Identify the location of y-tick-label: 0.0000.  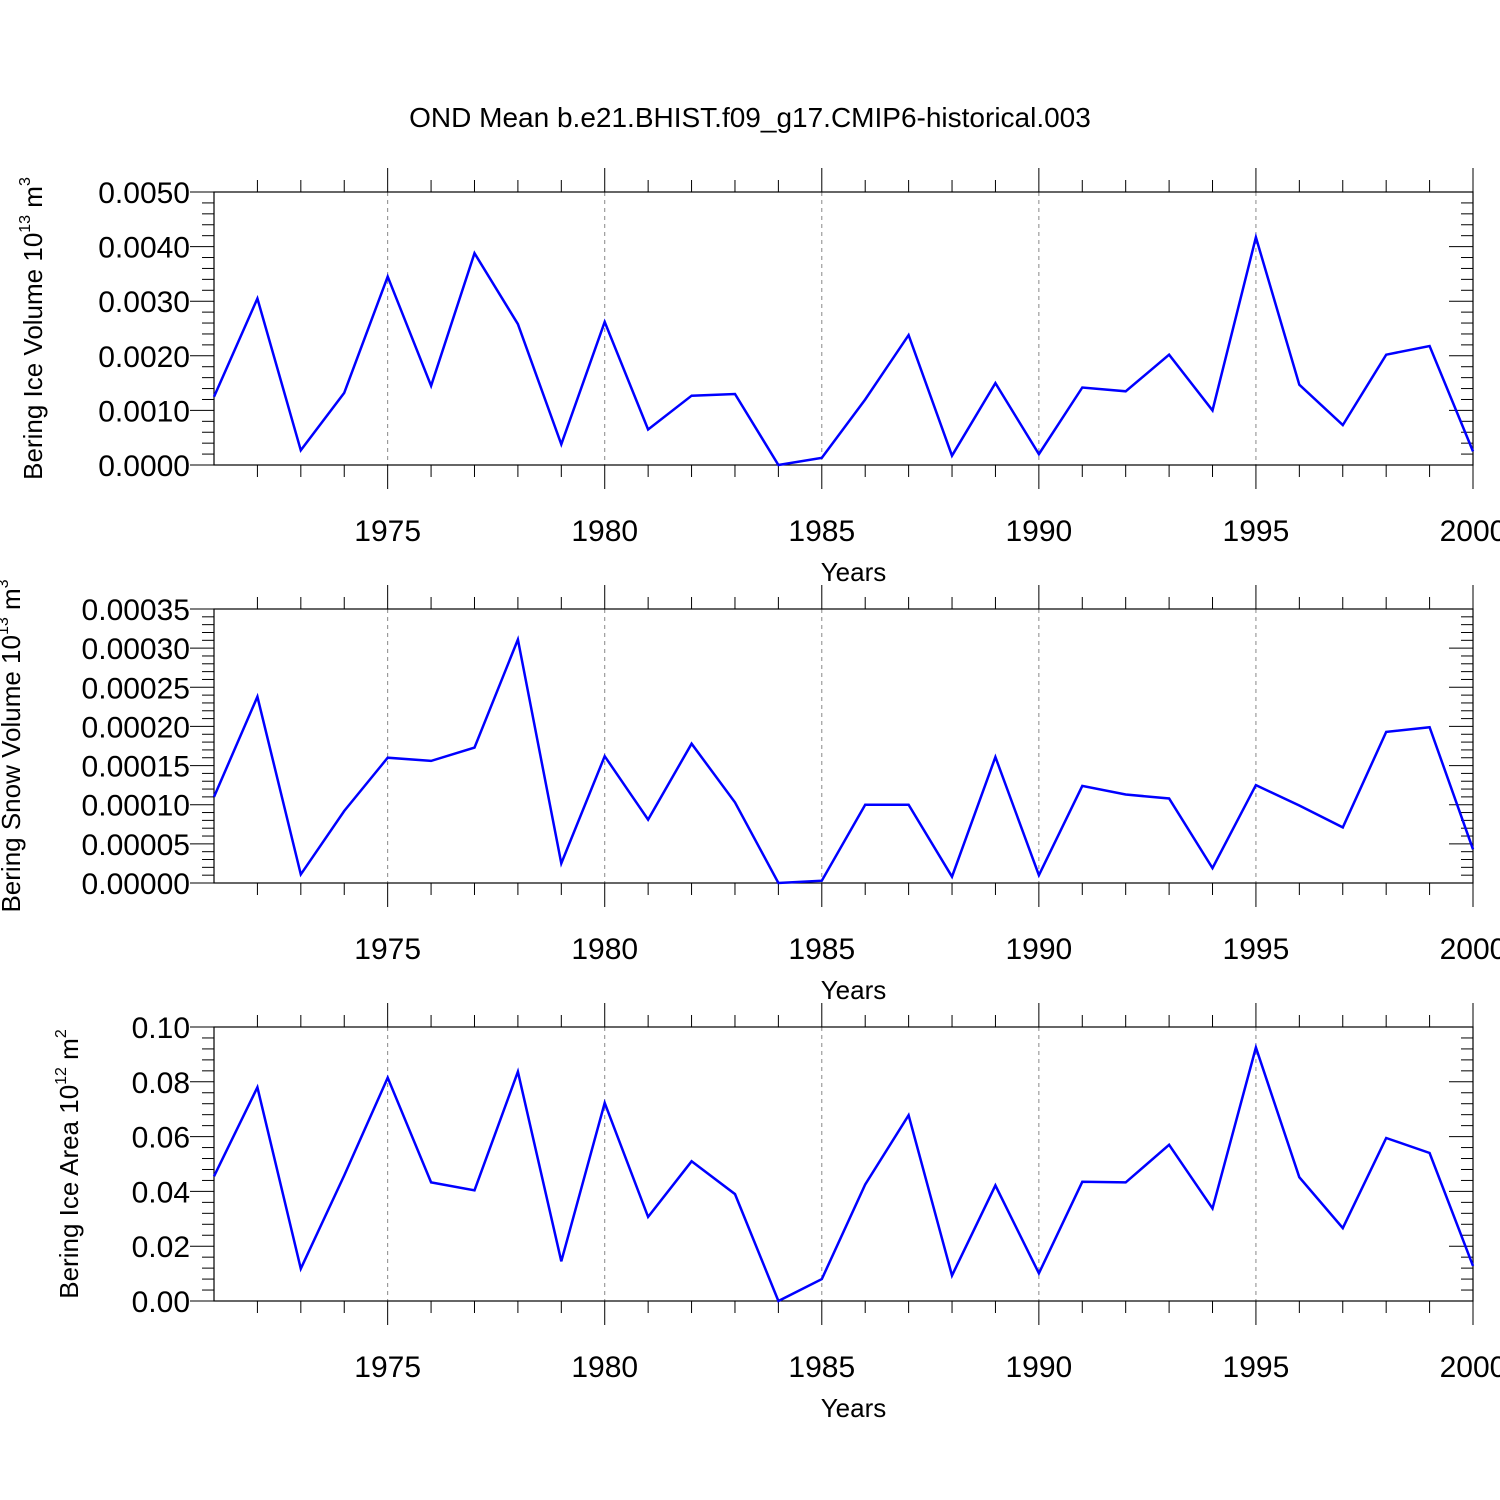
(144, 466).